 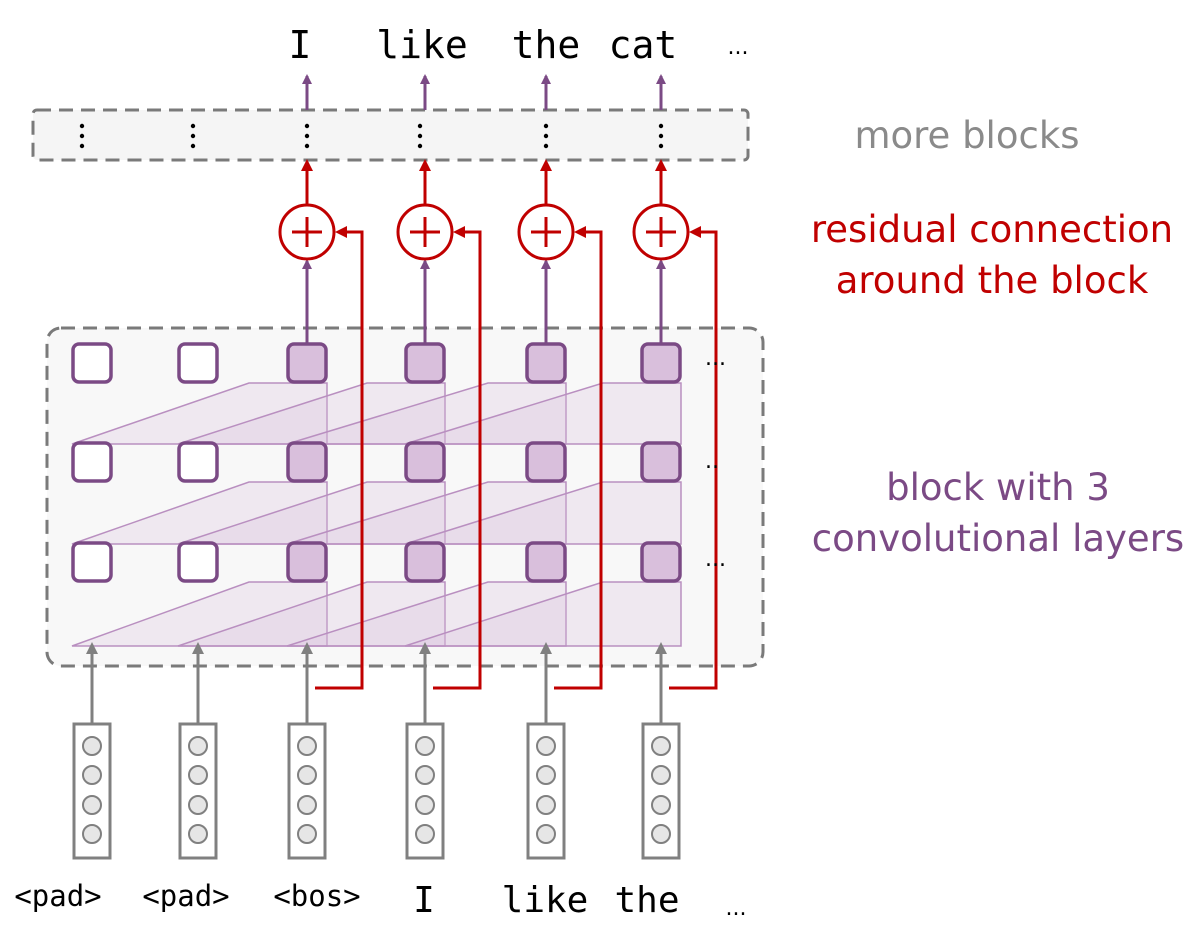 I want to click on output-token: cat, so click(x=643, y=45).